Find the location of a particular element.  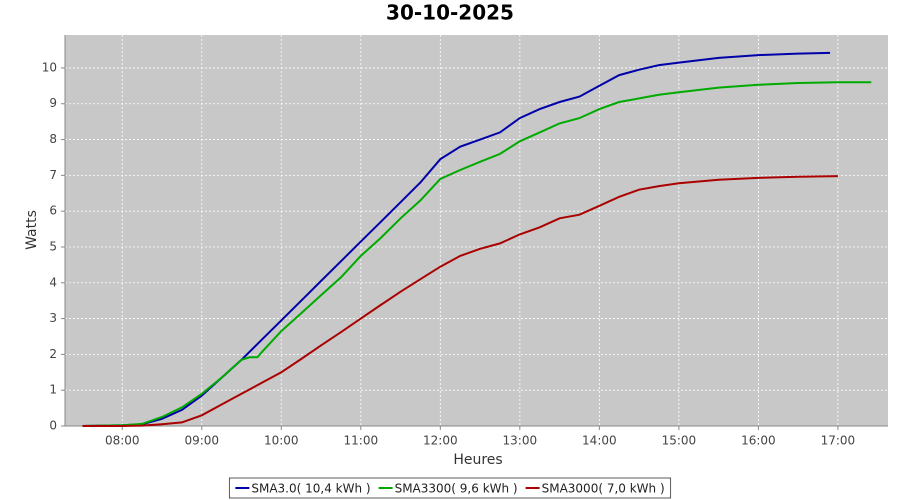

y-tick-label: 7 is located at coordinates (53, 175).